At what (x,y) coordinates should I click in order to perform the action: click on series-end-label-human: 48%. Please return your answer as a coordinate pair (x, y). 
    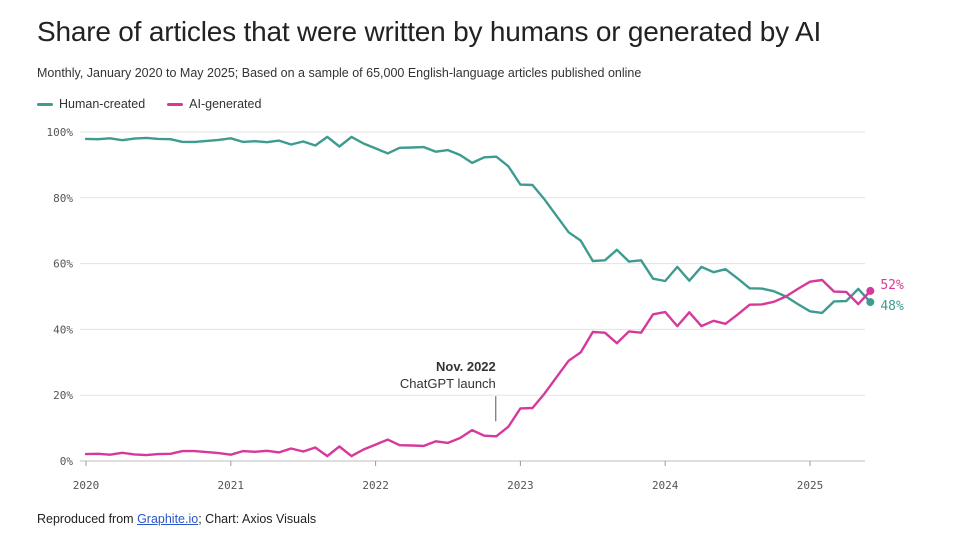
    Looking at the image, I should click on (892, 306).